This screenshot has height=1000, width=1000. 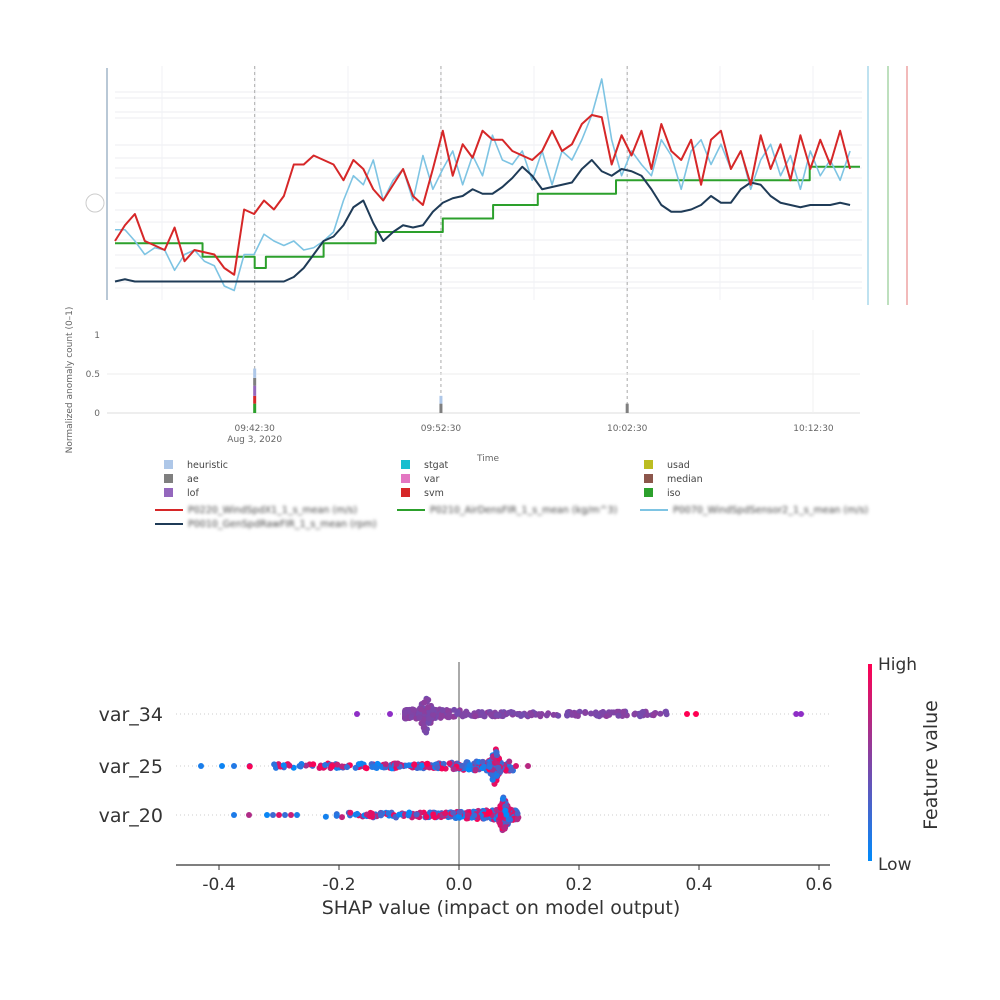 What do you see at coordinates (193, 493) in the screenshot?
I see `legend-label-lof: lof` at bounding box center [193, 493].